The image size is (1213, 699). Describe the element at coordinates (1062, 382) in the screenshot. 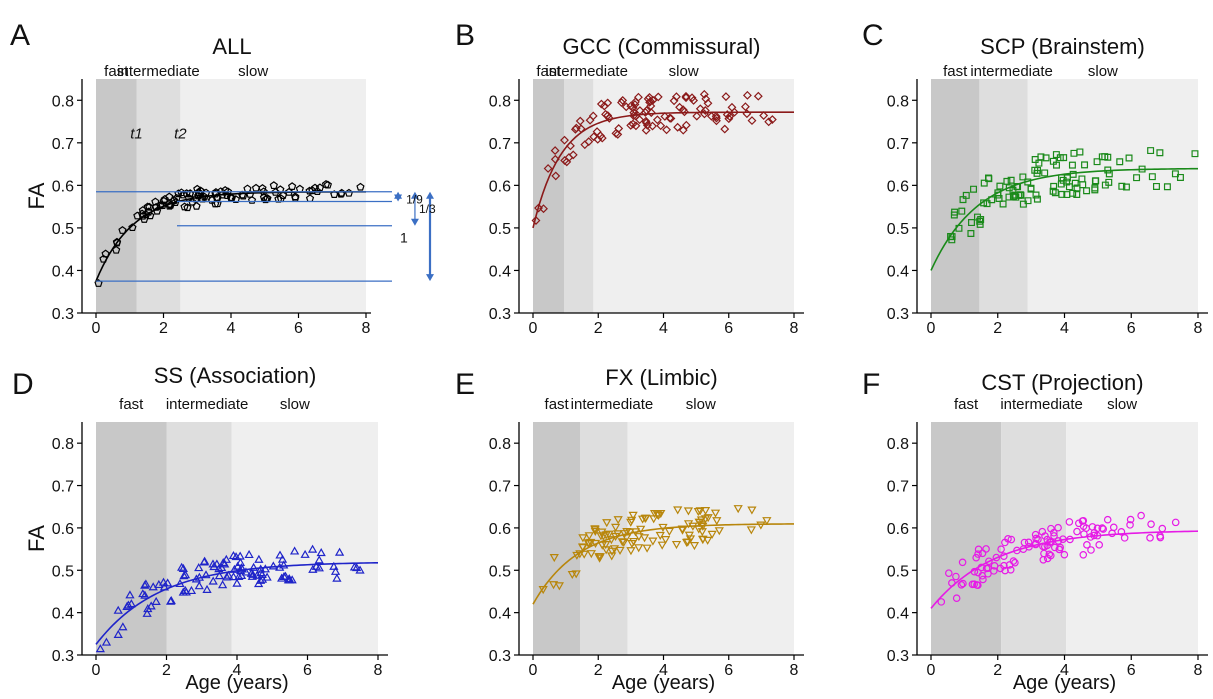

I see `panel-title: CST (Projection)` at that location.